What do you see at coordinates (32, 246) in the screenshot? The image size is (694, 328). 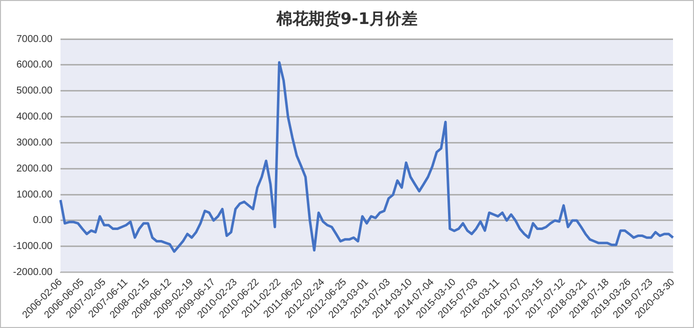 I see `y-tick-label: -1000.00` at bounding box center [32, 246].